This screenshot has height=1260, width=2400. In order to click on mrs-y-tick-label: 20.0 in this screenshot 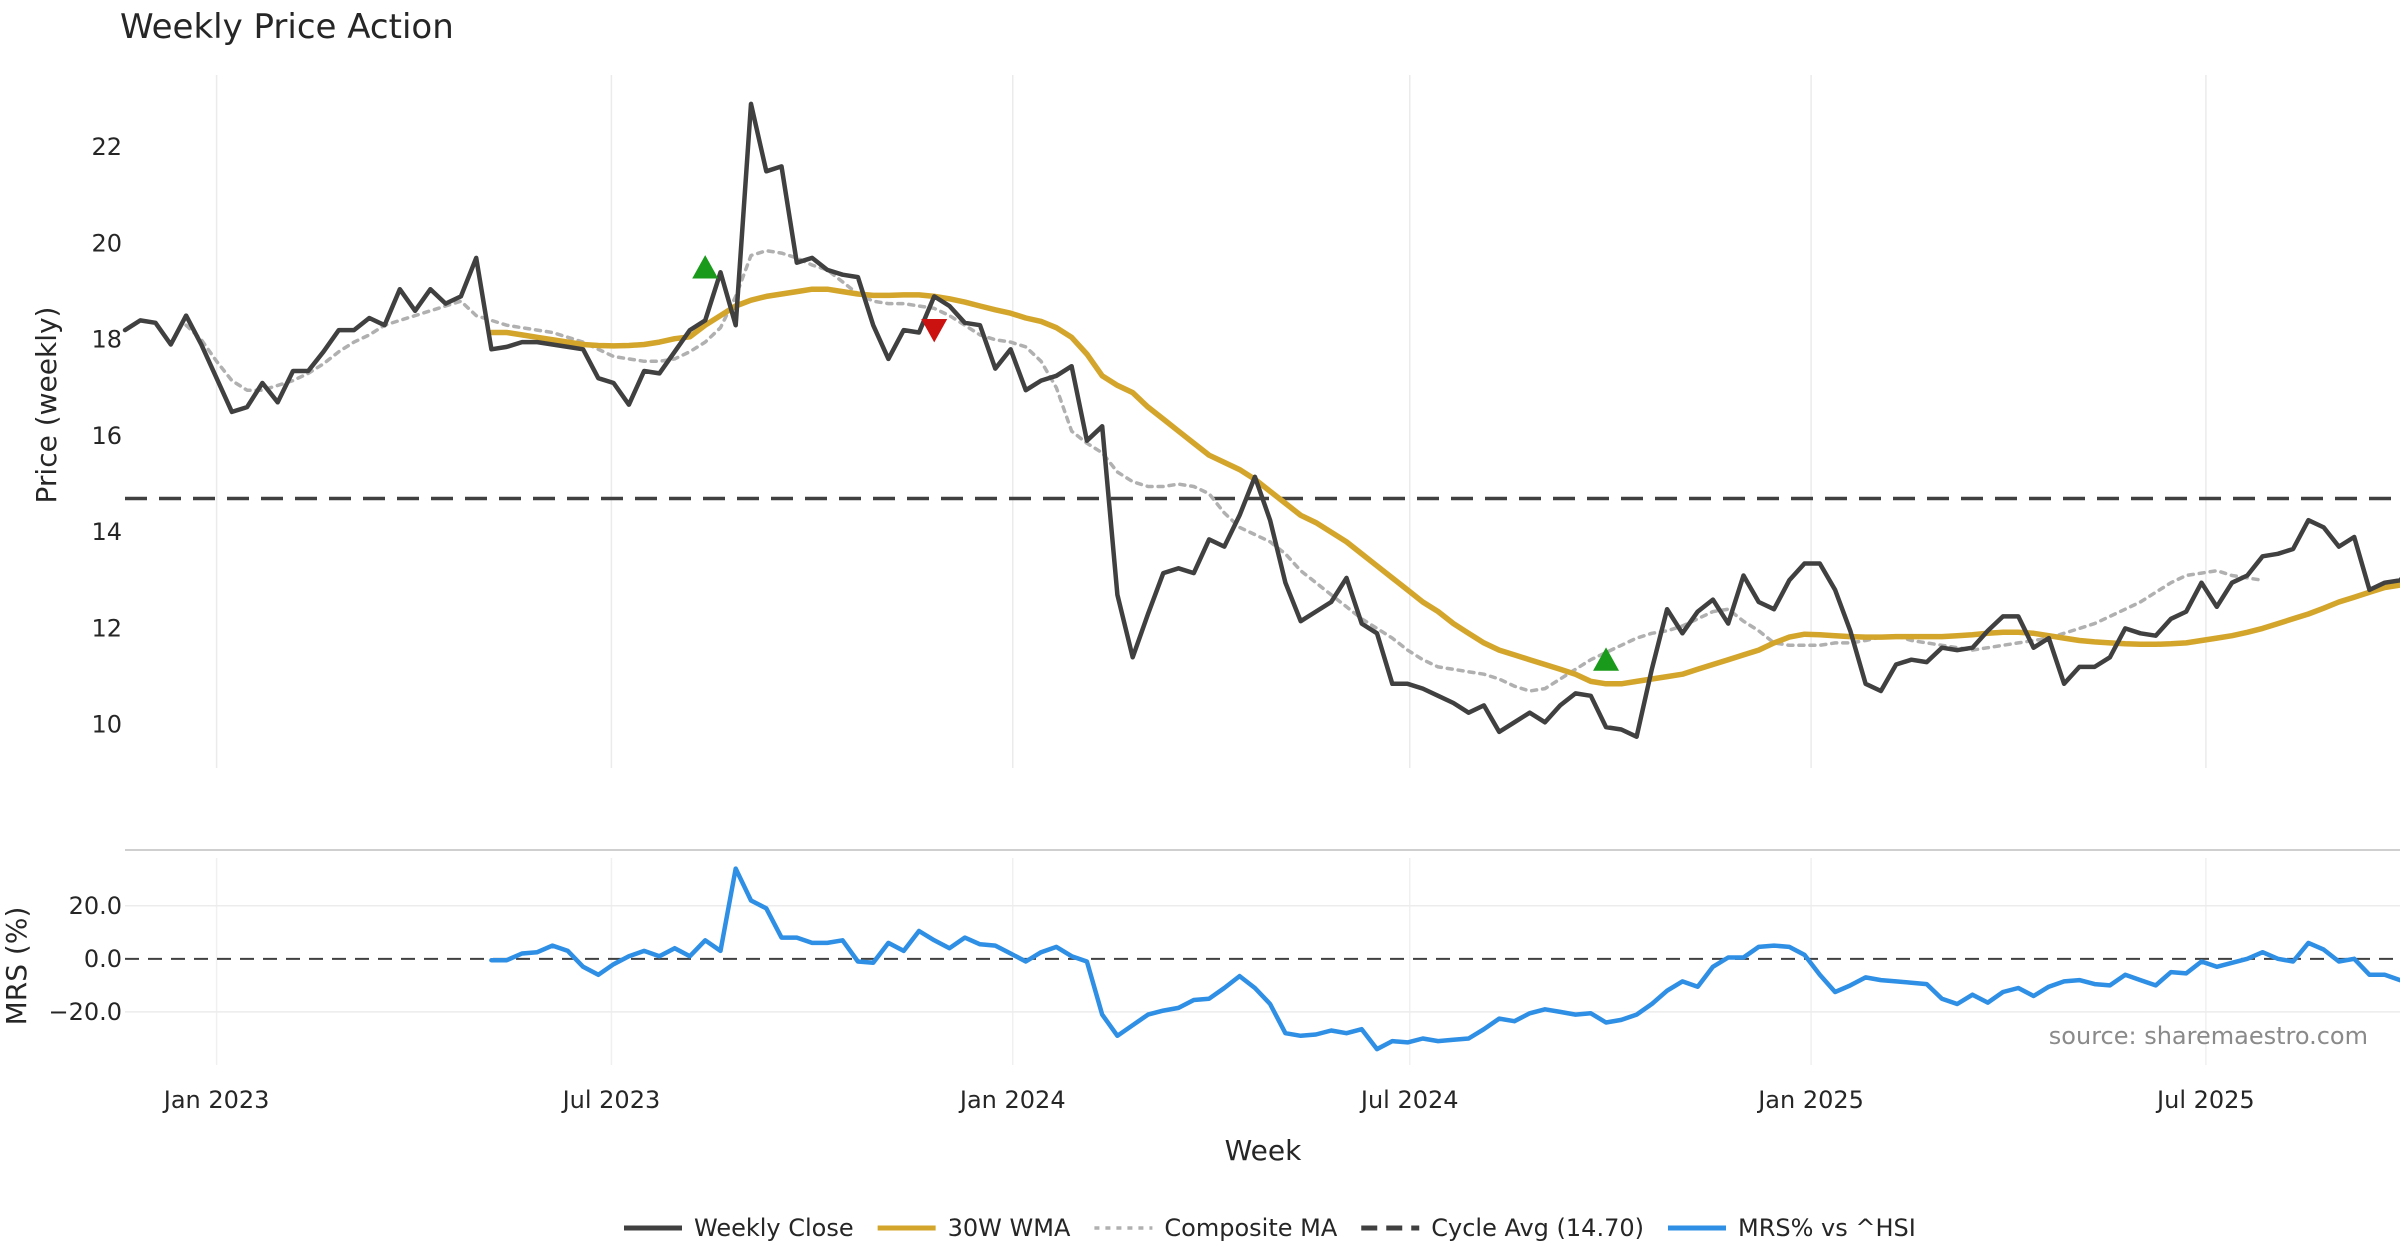, I will do `click(95, 906)`.